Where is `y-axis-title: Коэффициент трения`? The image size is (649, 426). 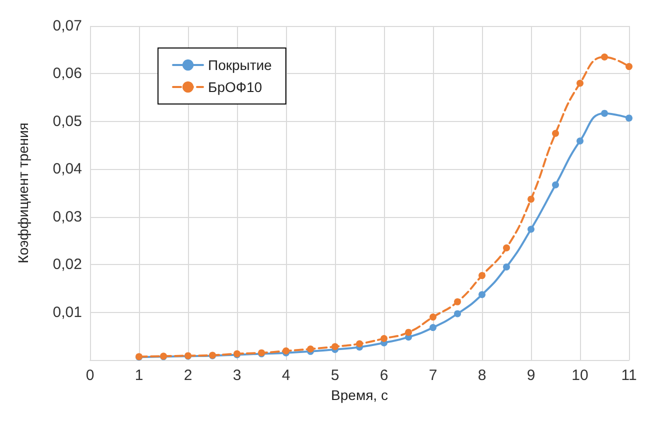
y-axis-title: Коэффициент трения is located at coordinates (23, 193).